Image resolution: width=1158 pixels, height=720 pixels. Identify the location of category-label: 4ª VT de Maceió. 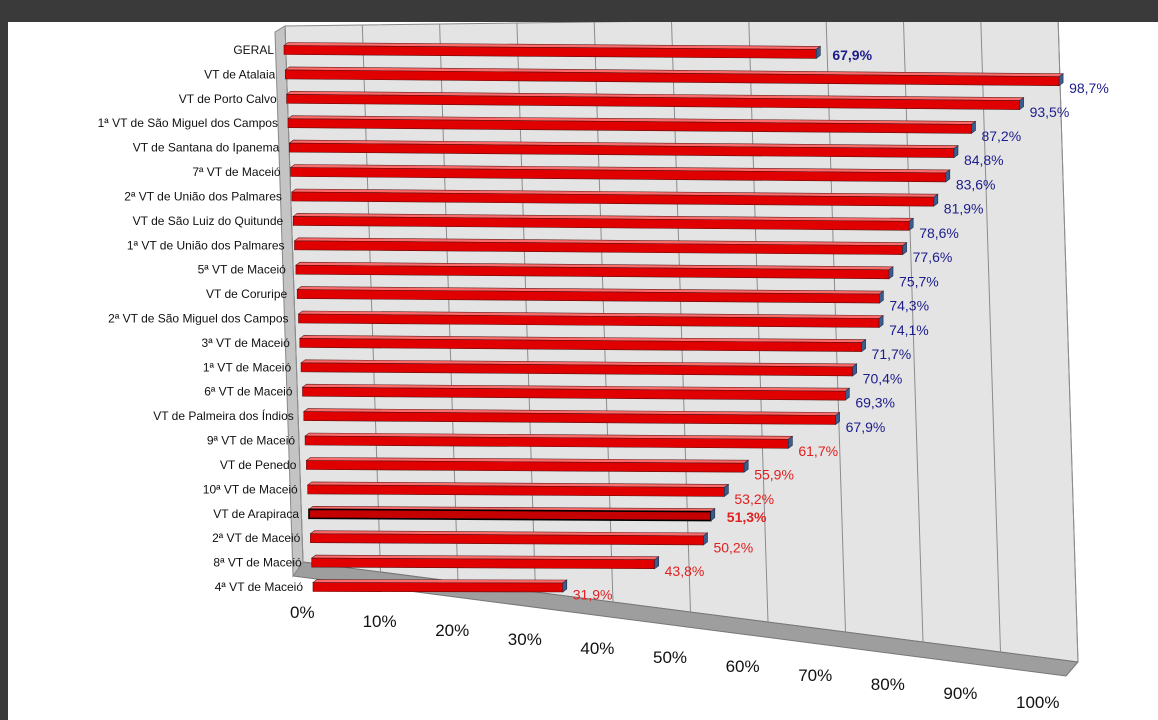
(259, 587).